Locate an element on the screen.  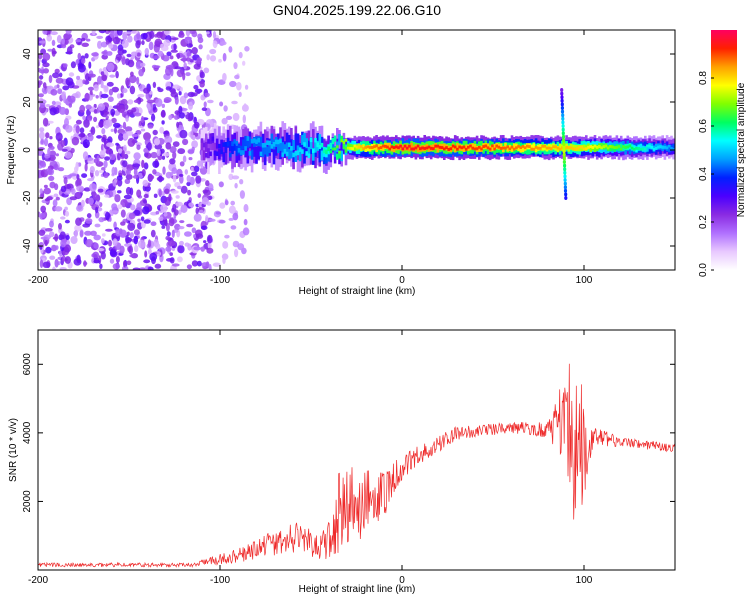
colorbar-tick-label: 0.2 is located at coordinates (703, 222).